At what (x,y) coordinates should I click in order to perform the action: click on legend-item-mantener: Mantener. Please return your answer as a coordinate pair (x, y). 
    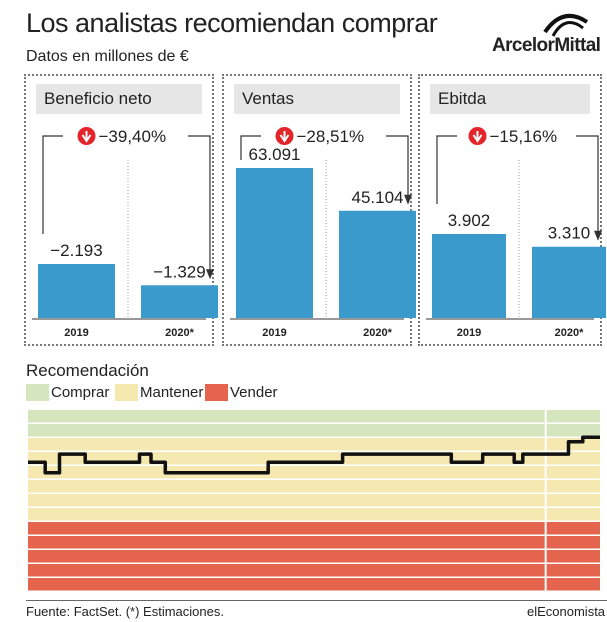
    Looking at the image, I should click on (165, 392).